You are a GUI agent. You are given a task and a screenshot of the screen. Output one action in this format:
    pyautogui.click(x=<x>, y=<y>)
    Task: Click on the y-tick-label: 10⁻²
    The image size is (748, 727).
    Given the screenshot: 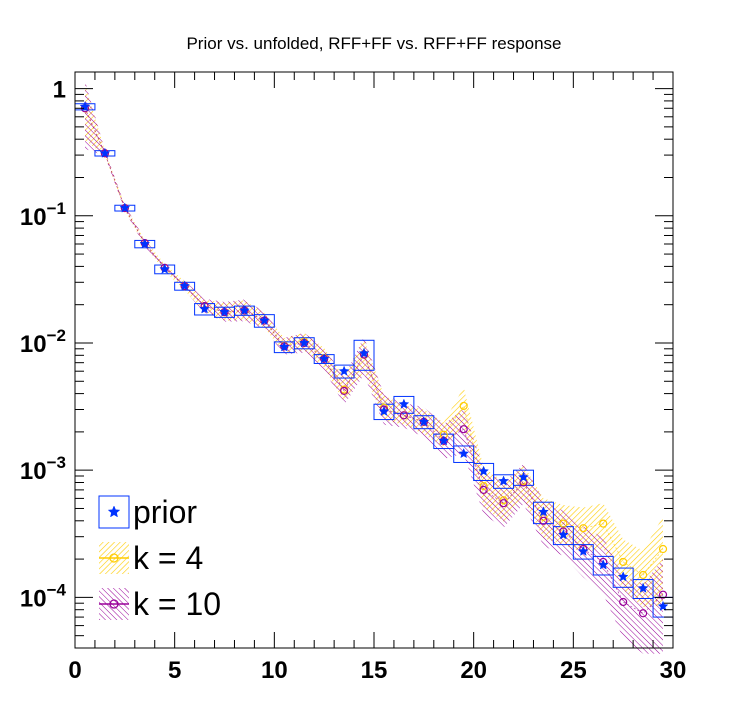 What is the action you would take?
    pyautogui.click(x=43, y=342)
    